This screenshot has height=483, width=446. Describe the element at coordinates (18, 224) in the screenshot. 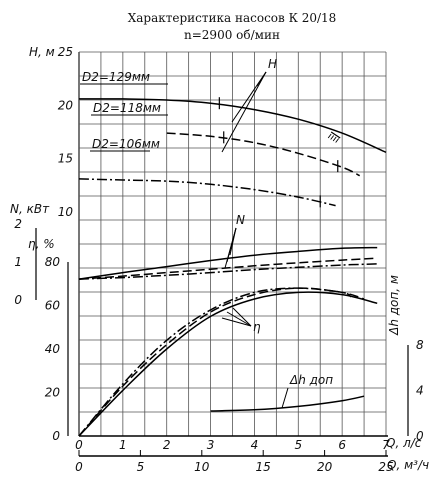

I see `power-tick-label: 2` at that location.